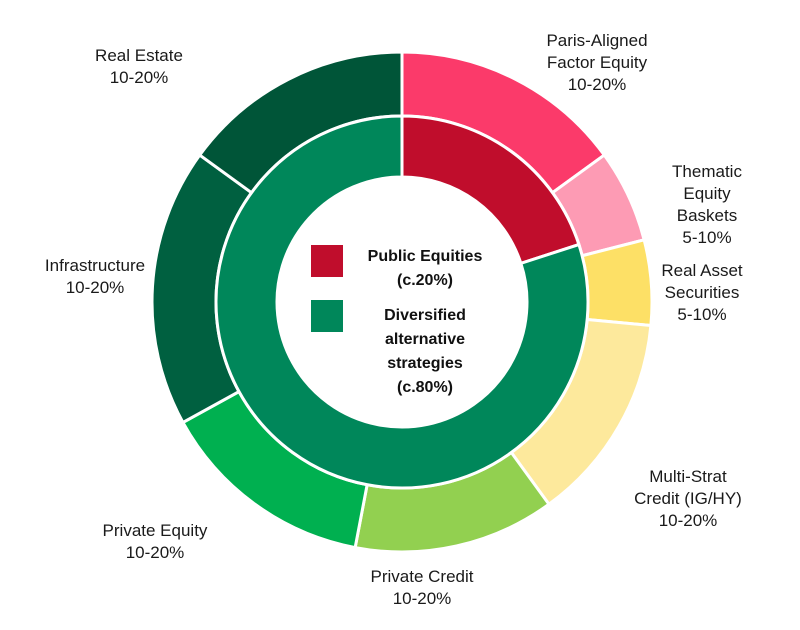 This screenshot has height=630, width=800. What do you see at coordinates (688, 487) in the screenshot?
I see `segment-name: Multi-Strat Credit (IG/HY)` at bounding box center [688, 487].